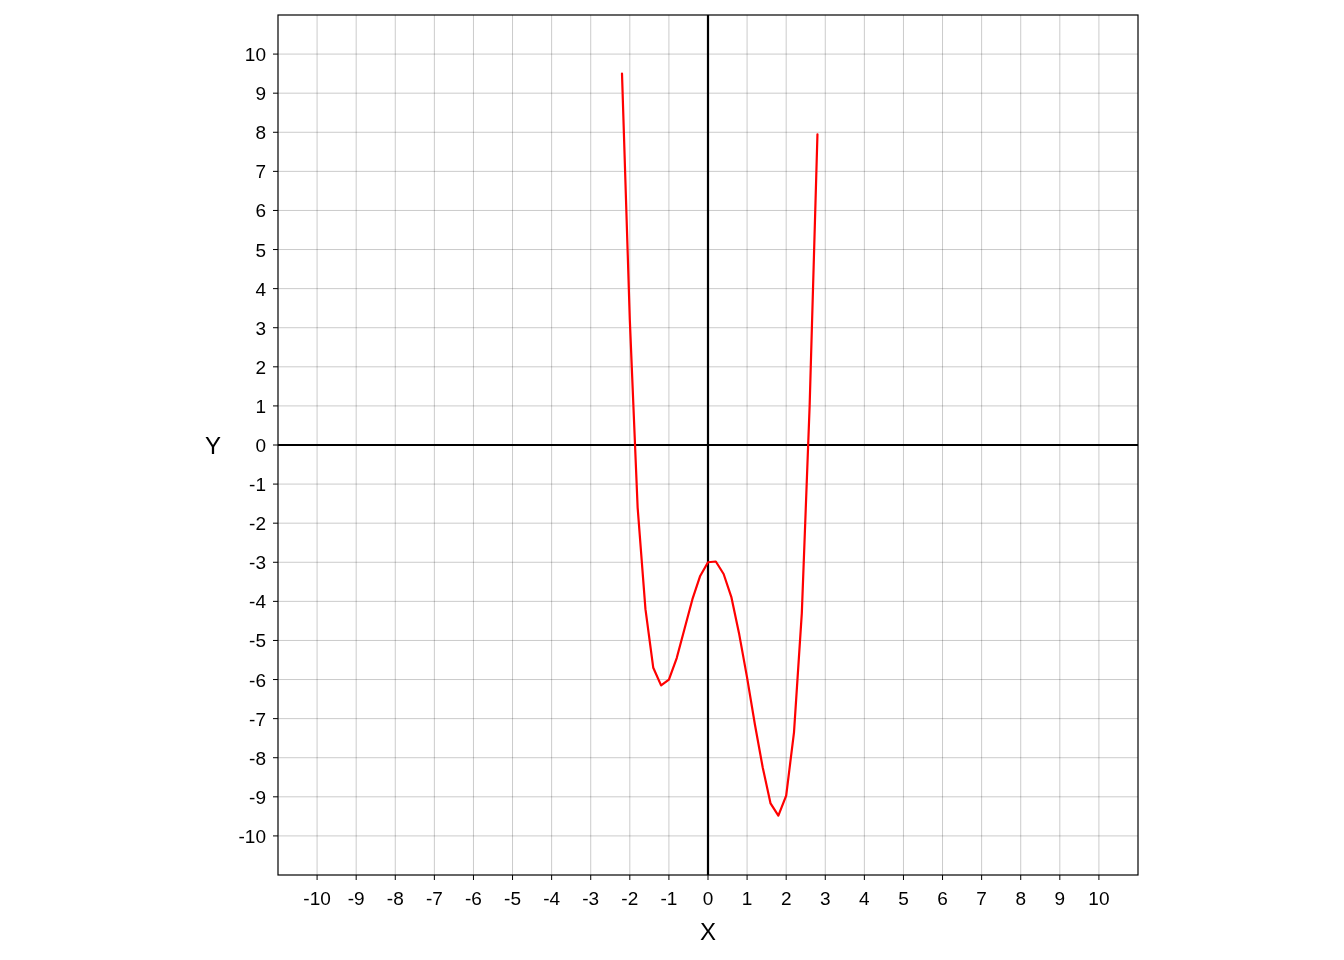 This screenshot has height=960, width=1344. Describe the element at coordinates (317, 898) in the screenshot. I see `x-tick-label: -10` at that location.